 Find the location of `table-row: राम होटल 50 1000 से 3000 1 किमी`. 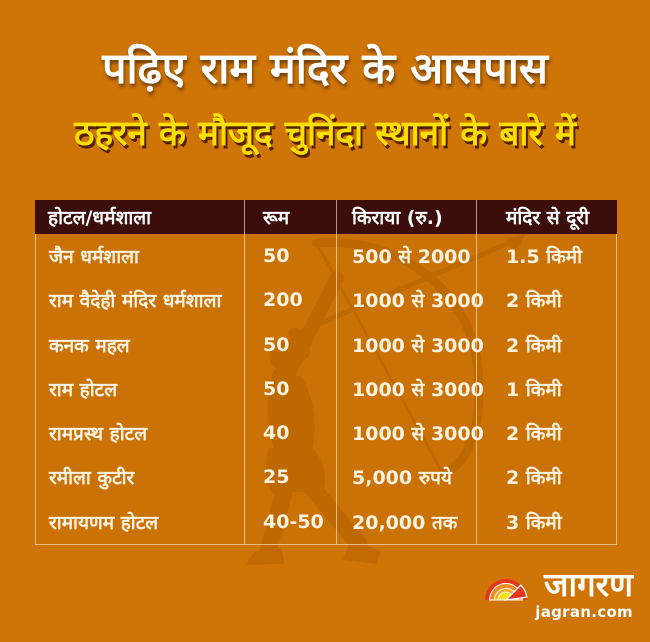

table-row: राम होटल 50 1000 से 3000 1 किमी is located at coordinates (326, 389).